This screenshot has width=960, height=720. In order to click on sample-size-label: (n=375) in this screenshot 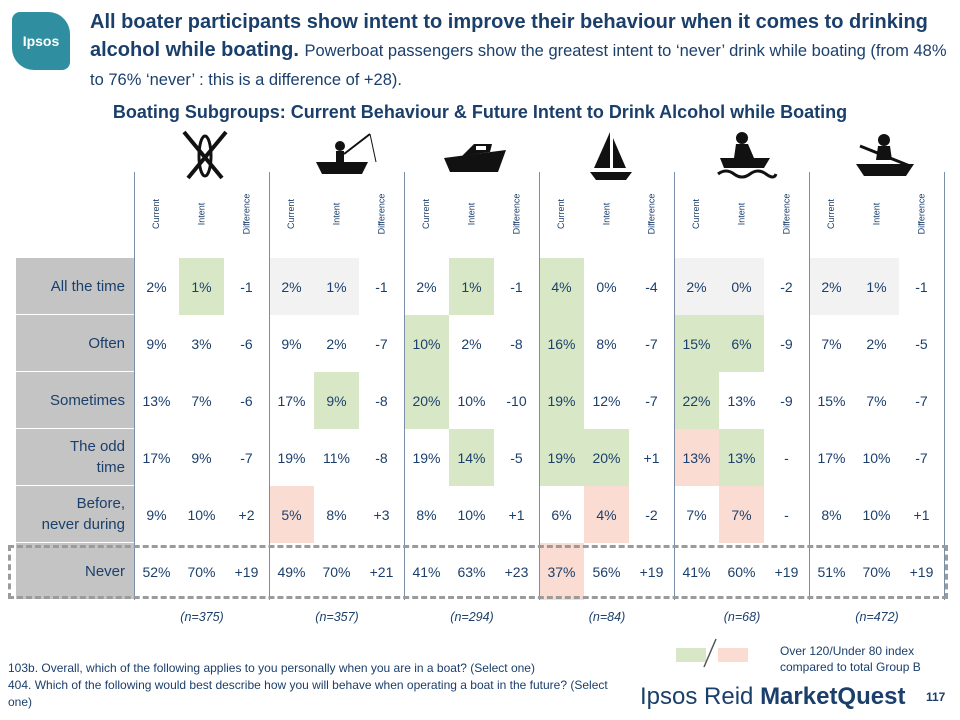, I will do `click(202, 617)`.